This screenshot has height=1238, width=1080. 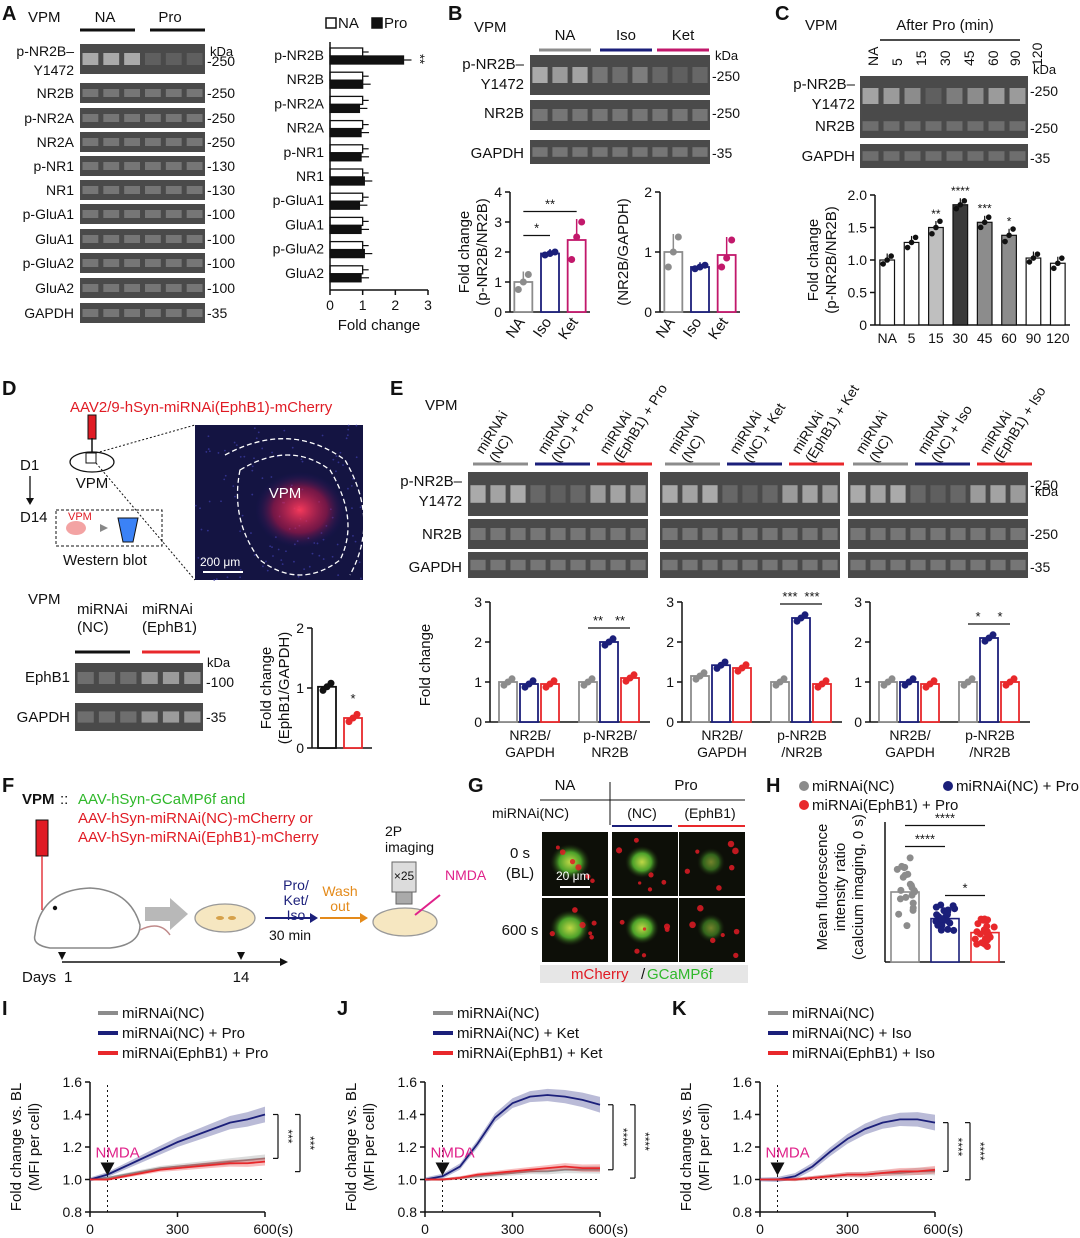 I want to click on bar-na, so click(x=346, y=52).